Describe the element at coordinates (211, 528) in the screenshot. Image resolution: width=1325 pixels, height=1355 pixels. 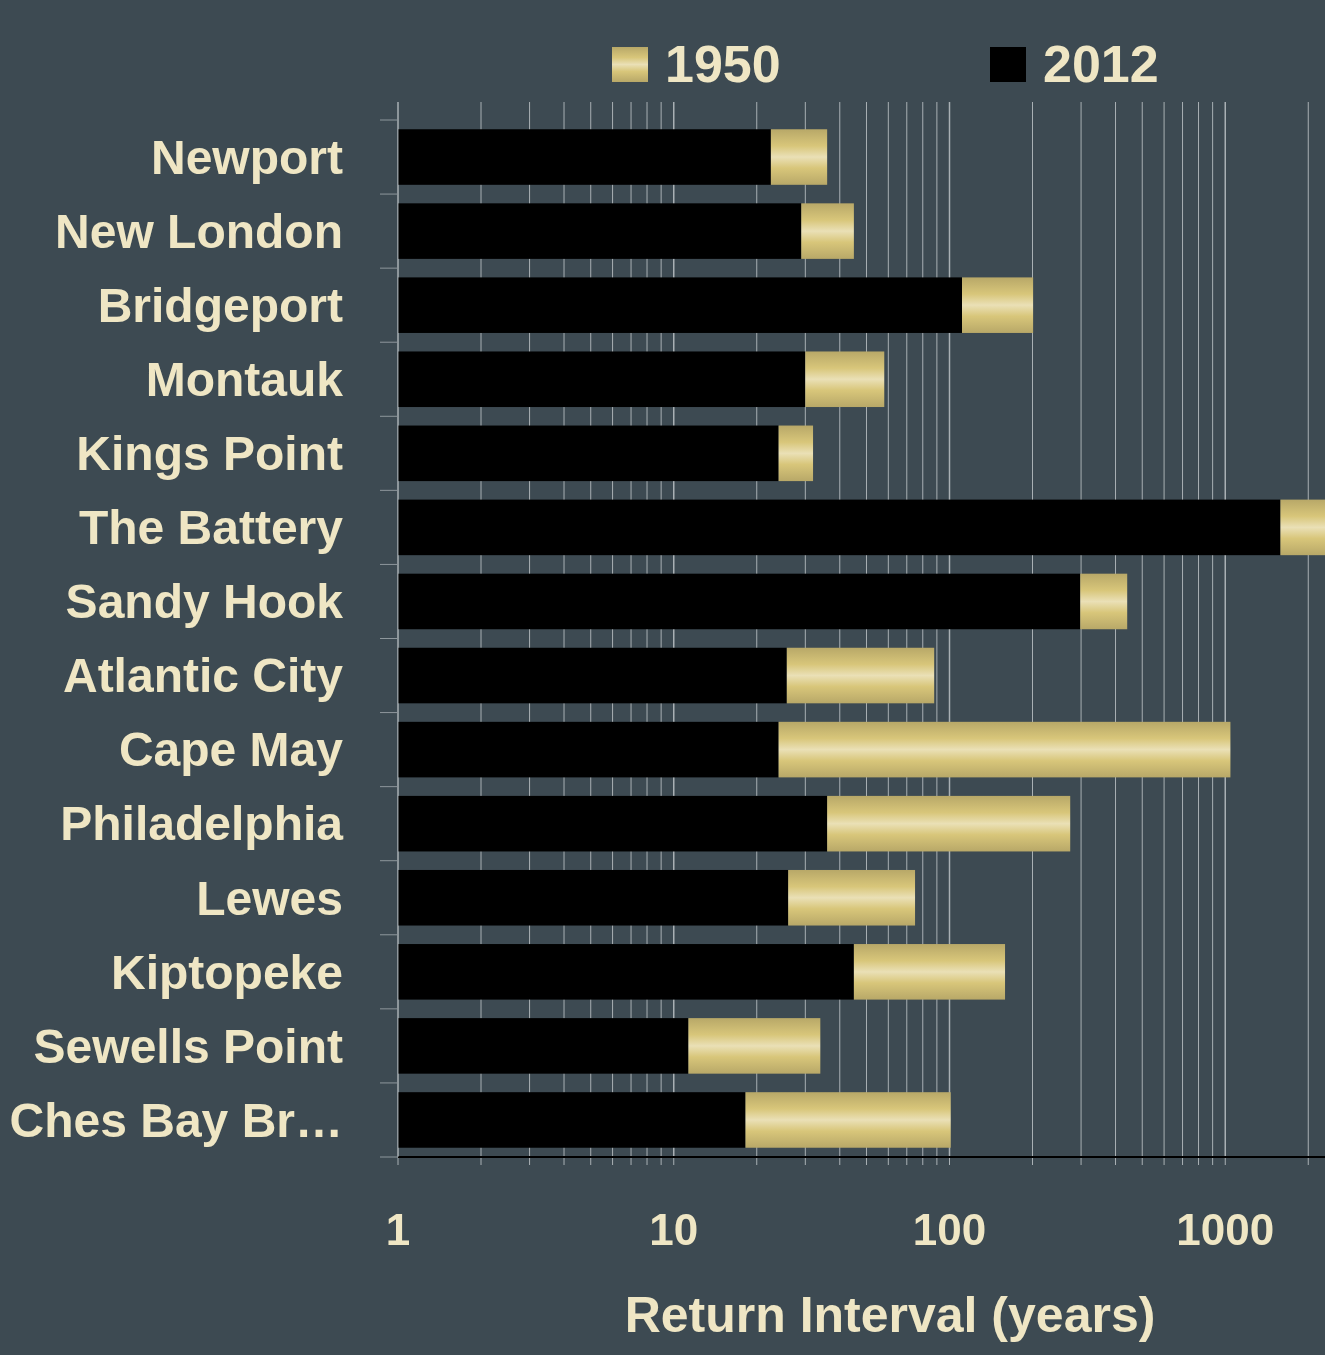
I see `y-tick-label: The Battery` at that location.